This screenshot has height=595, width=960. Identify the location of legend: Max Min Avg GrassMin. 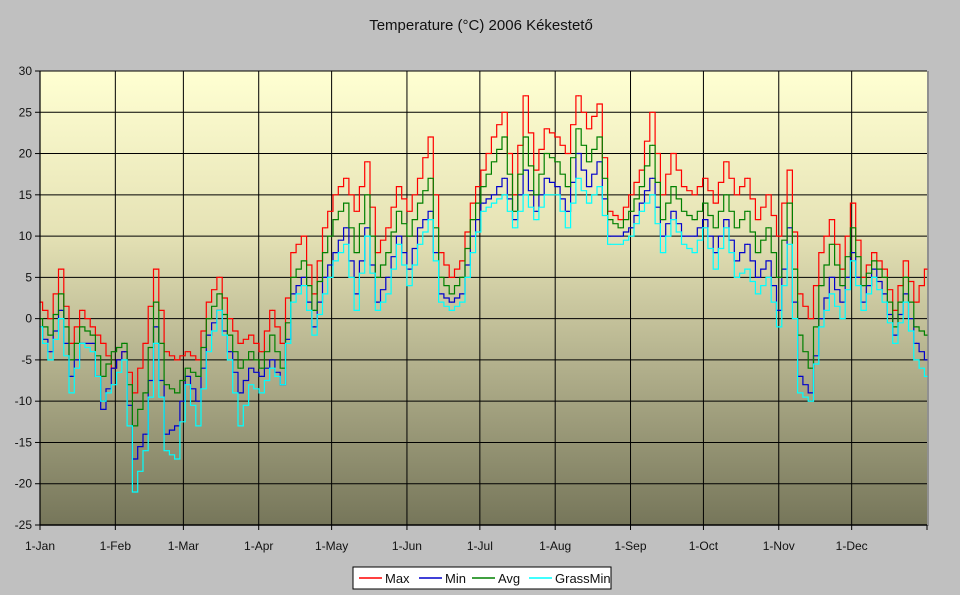
(482, 578).